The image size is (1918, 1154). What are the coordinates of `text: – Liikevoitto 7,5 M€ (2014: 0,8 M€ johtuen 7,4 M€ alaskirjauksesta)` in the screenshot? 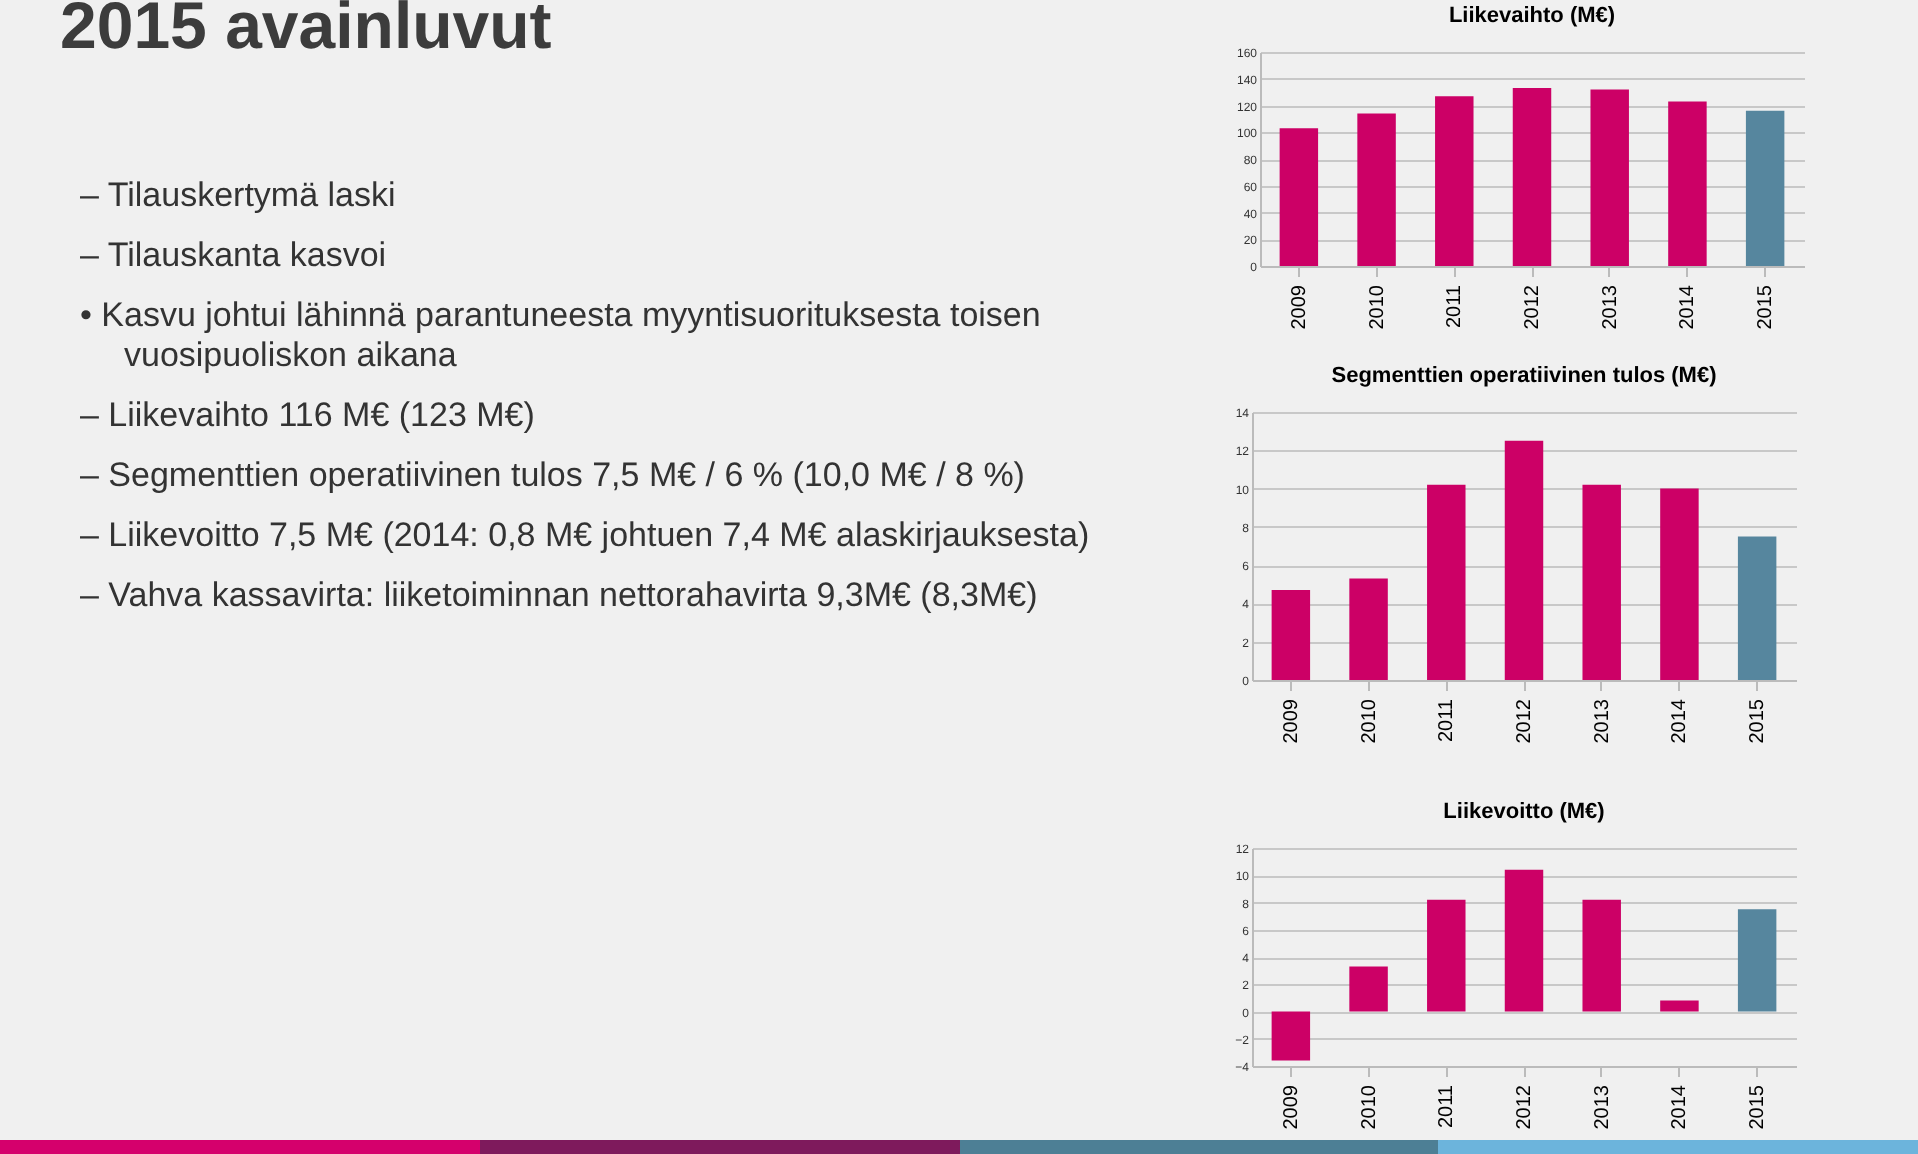 It's located at (586, 536).